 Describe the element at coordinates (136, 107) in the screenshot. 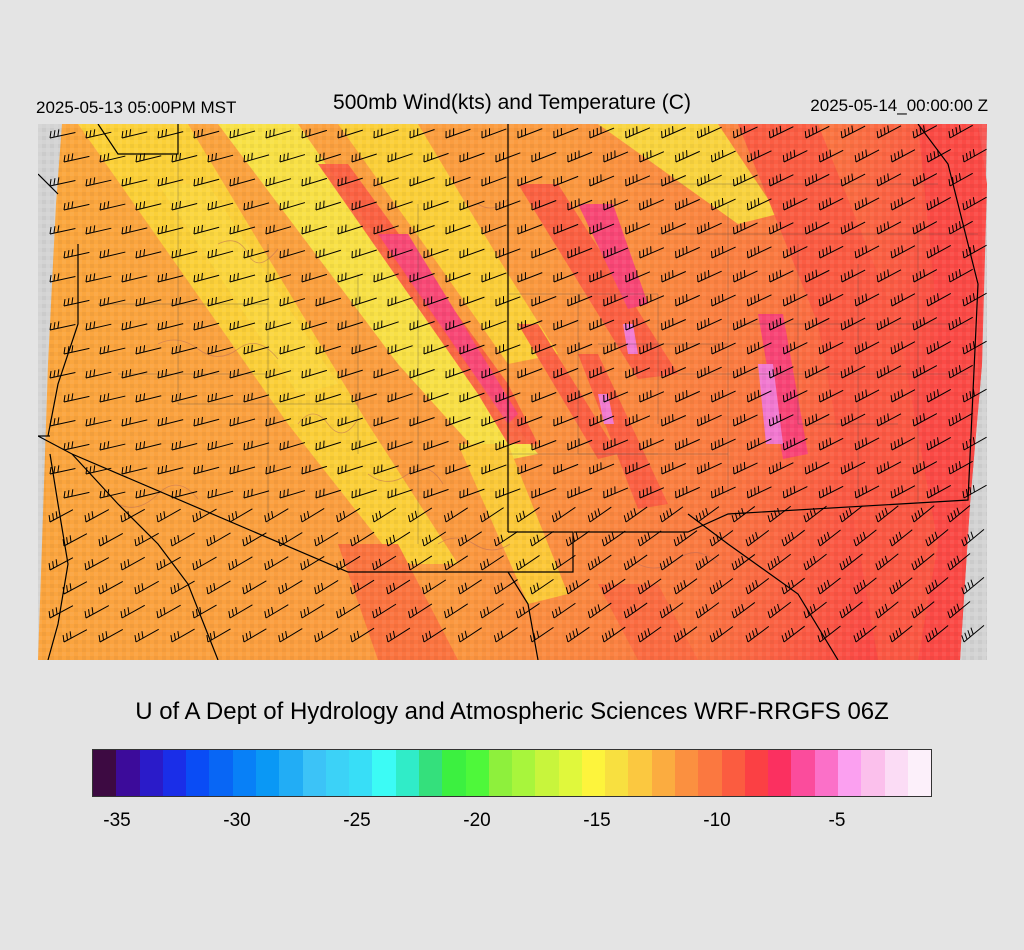

I see `local-time-label: 2025-05-13 05:00PM MST` at that location.